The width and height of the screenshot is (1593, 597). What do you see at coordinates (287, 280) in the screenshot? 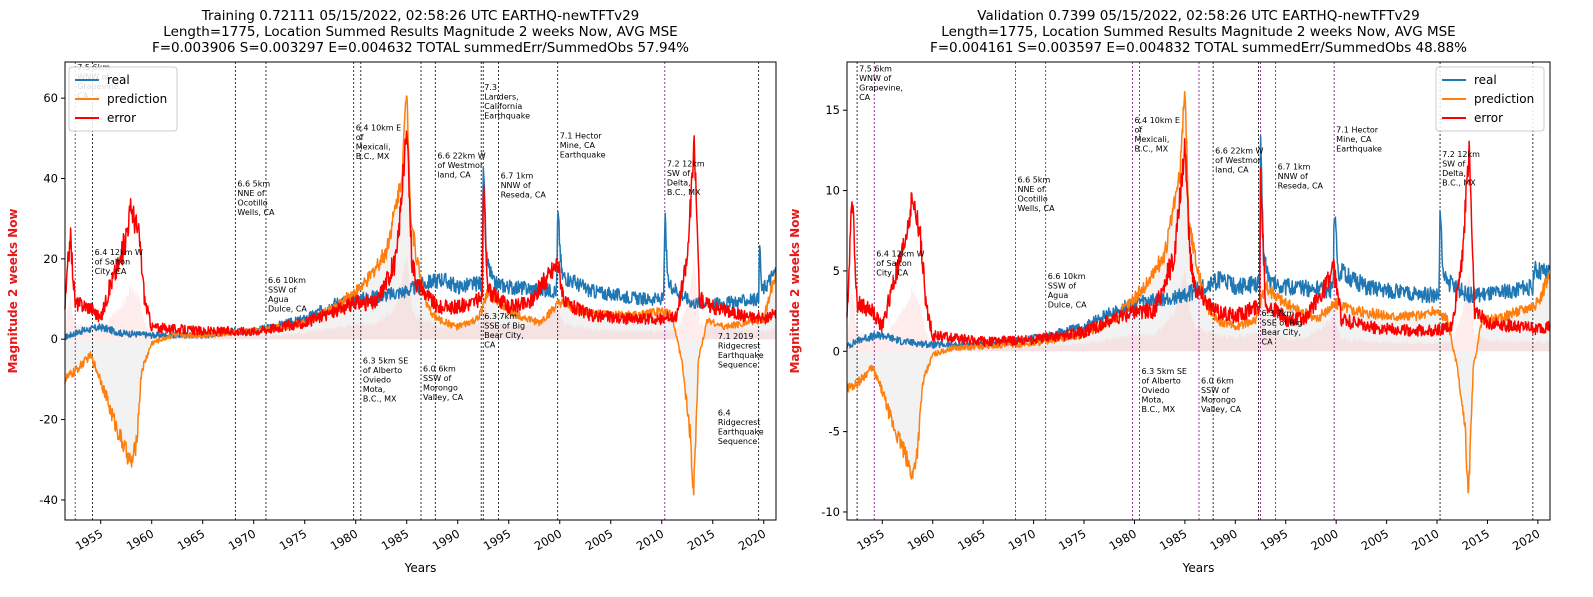
I see `event-annotation-line: 6.6 10km` at bounding box center [287, 280].